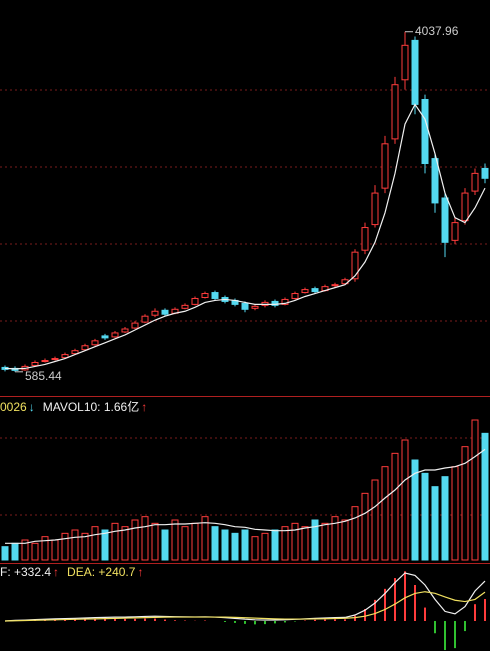  I want to click on dif-line, so click(245, 597).